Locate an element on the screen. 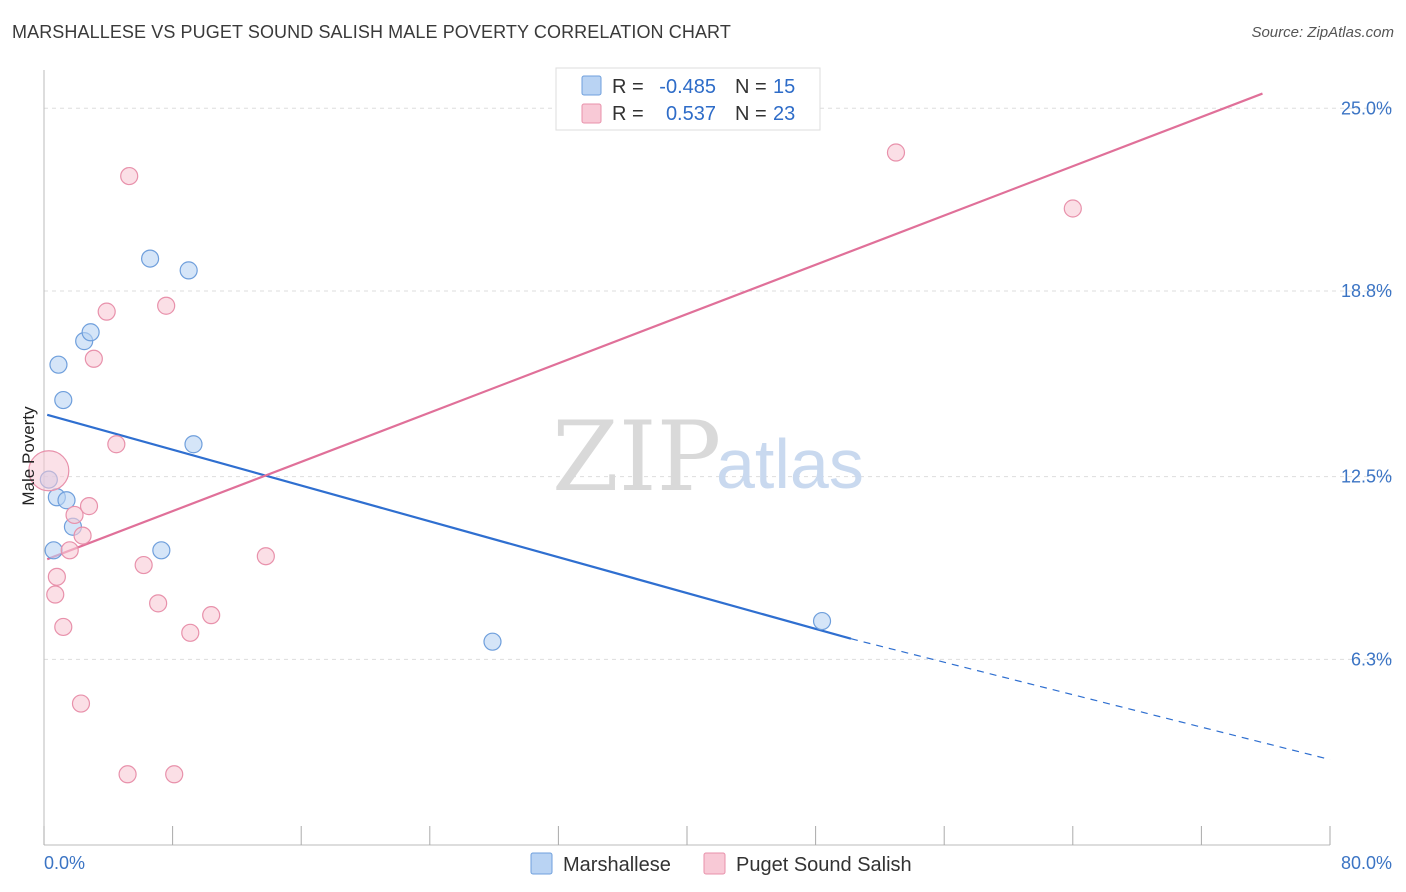 Image resolution: width=1406 pixels, height=892 pixels. legend-r-label-0: R = is located at coordinates (628, 87).